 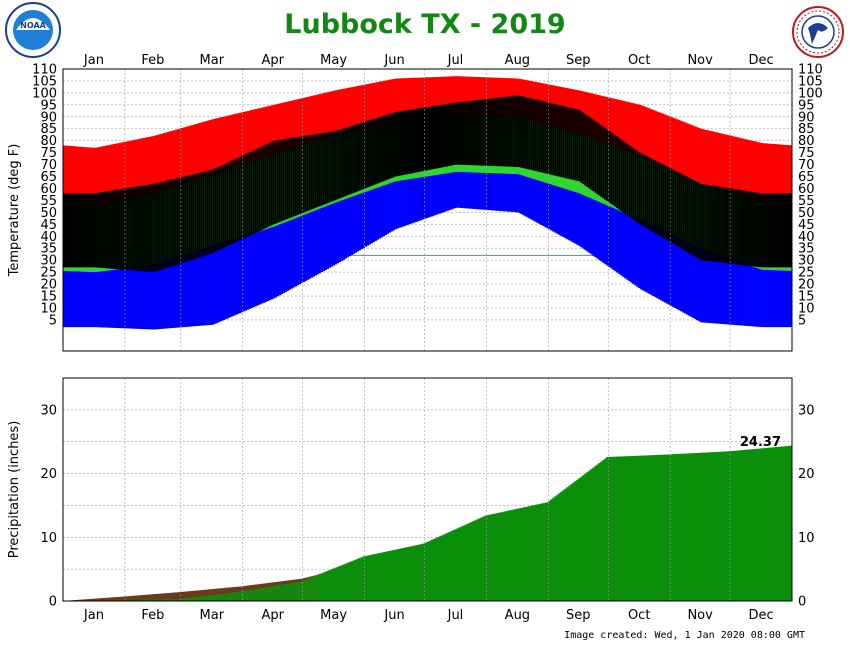 What do you see at coordinates (48, 213) in the screenshot?
I see `temp-tick-left: 50` at bounding box center [48, 213].